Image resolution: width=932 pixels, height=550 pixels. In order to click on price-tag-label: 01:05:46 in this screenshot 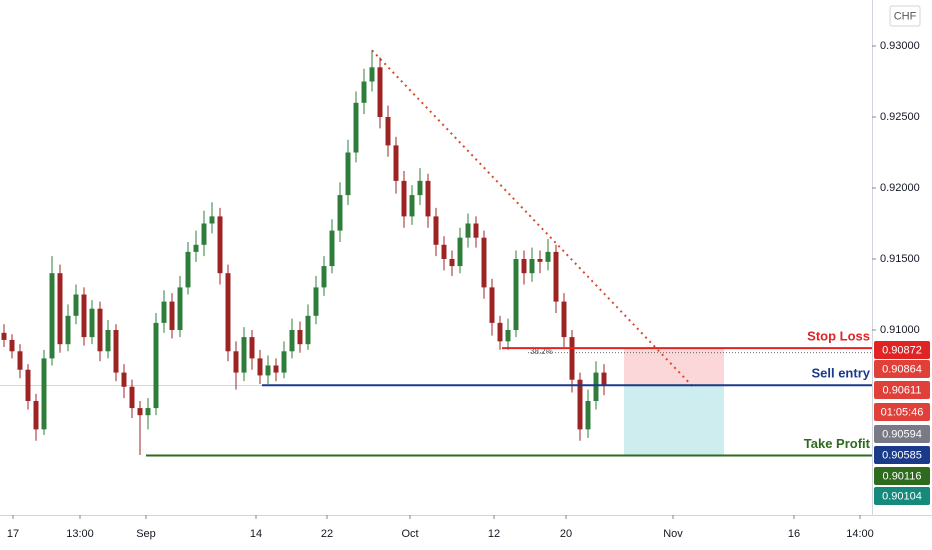, I will do `click(902, 412)`.